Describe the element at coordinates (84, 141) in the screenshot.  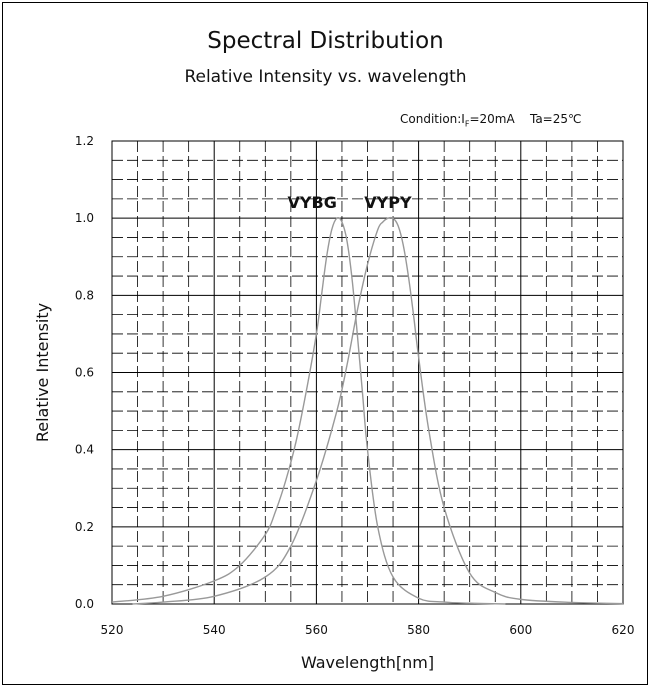
I see `y-tick-label: 1.2` at that location.